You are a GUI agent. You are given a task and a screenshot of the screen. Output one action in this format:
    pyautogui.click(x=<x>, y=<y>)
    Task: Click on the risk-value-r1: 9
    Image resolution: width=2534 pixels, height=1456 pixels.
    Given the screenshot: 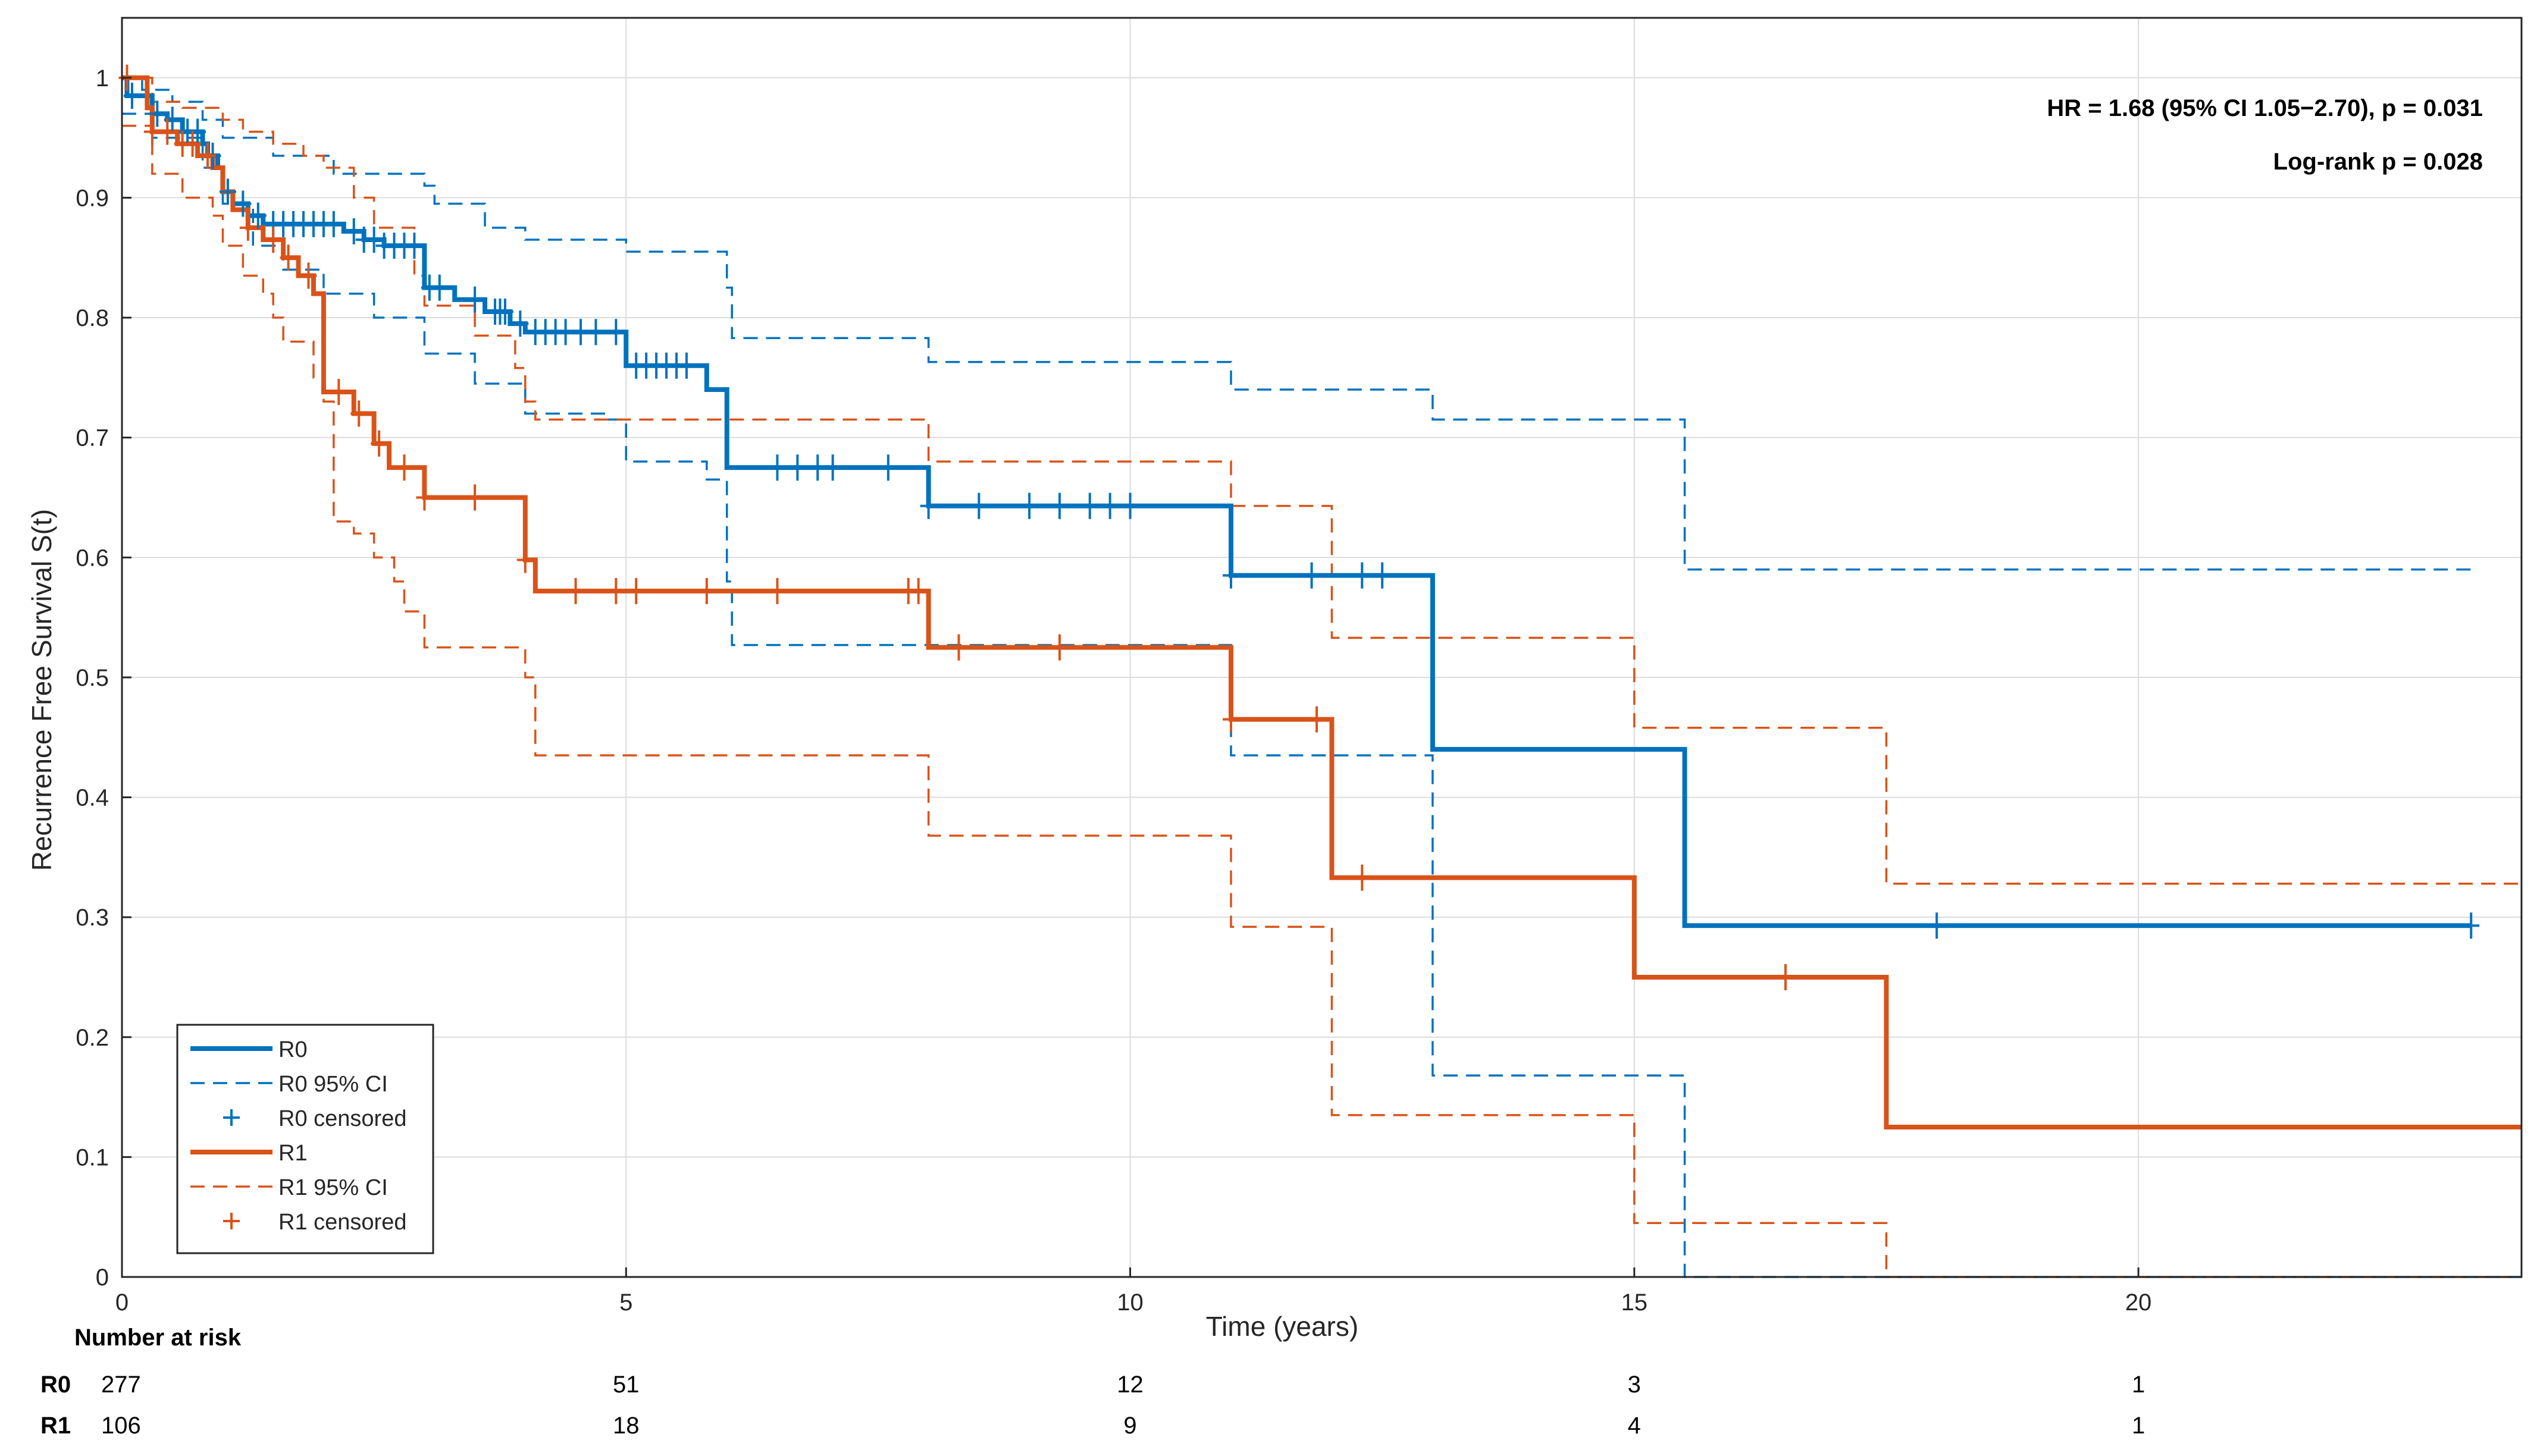 What is the action you would take?
    pyautogui.click(x=1129, y=1426)
    